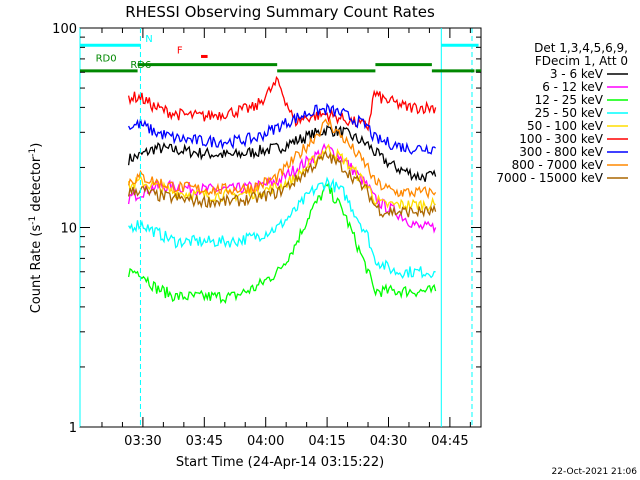  I want to click on y-axis-label-end: ), so click(36, 145).